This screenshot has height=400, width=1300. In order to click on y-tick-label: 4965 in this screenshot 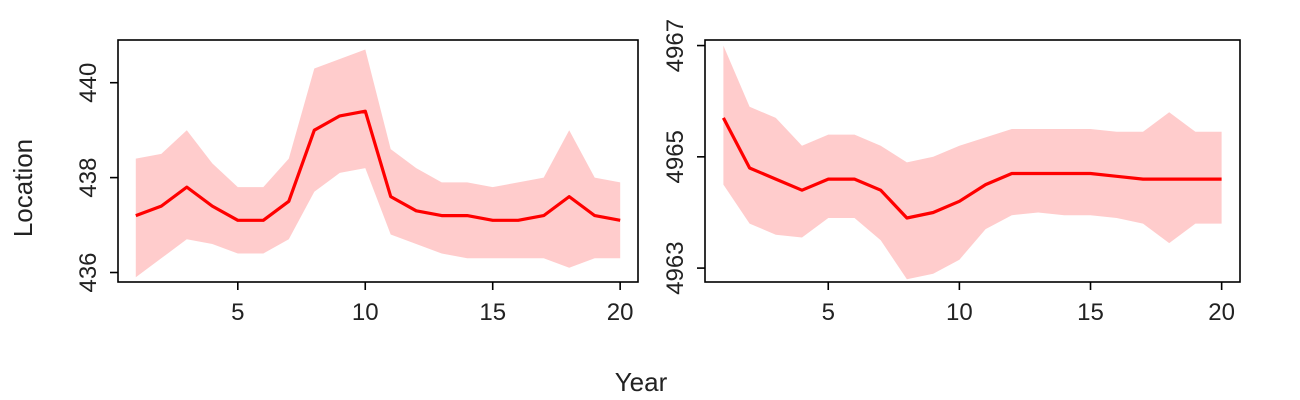, I will do `click(675, 156)`.